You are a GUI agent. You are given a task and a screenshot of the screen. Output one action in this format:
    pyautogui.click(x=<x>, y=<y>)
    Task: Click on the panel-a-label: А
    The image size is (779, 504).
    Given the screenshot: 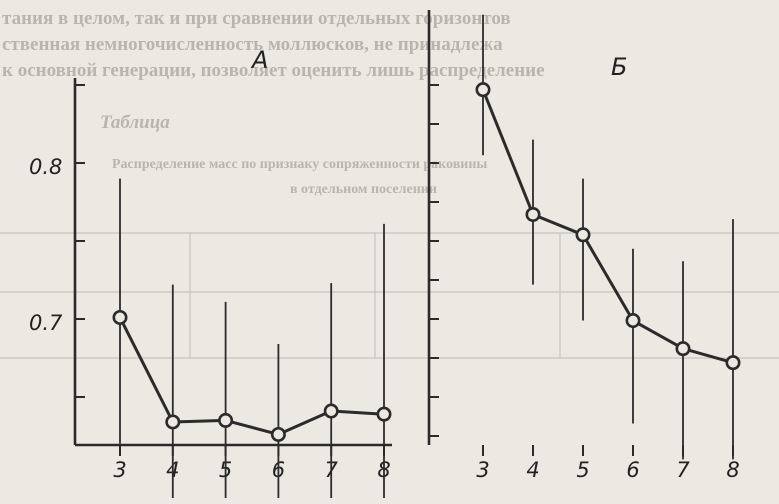 What is the action you would take?
    pyautogui.click(x=259, y=60)
    